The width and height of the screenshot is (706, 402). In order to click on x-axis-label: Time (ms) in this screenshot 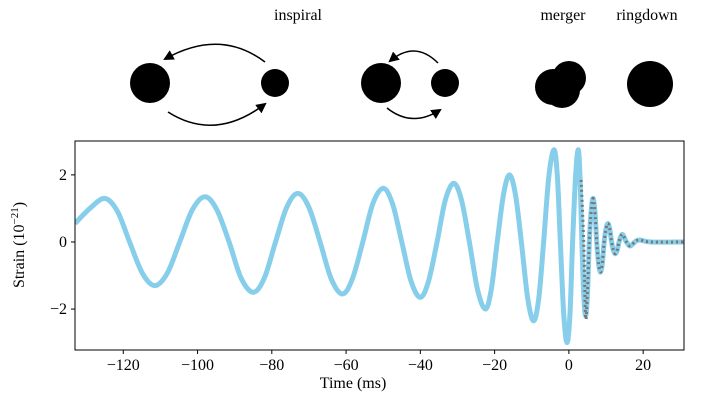, I will do `click(353, 383)`.